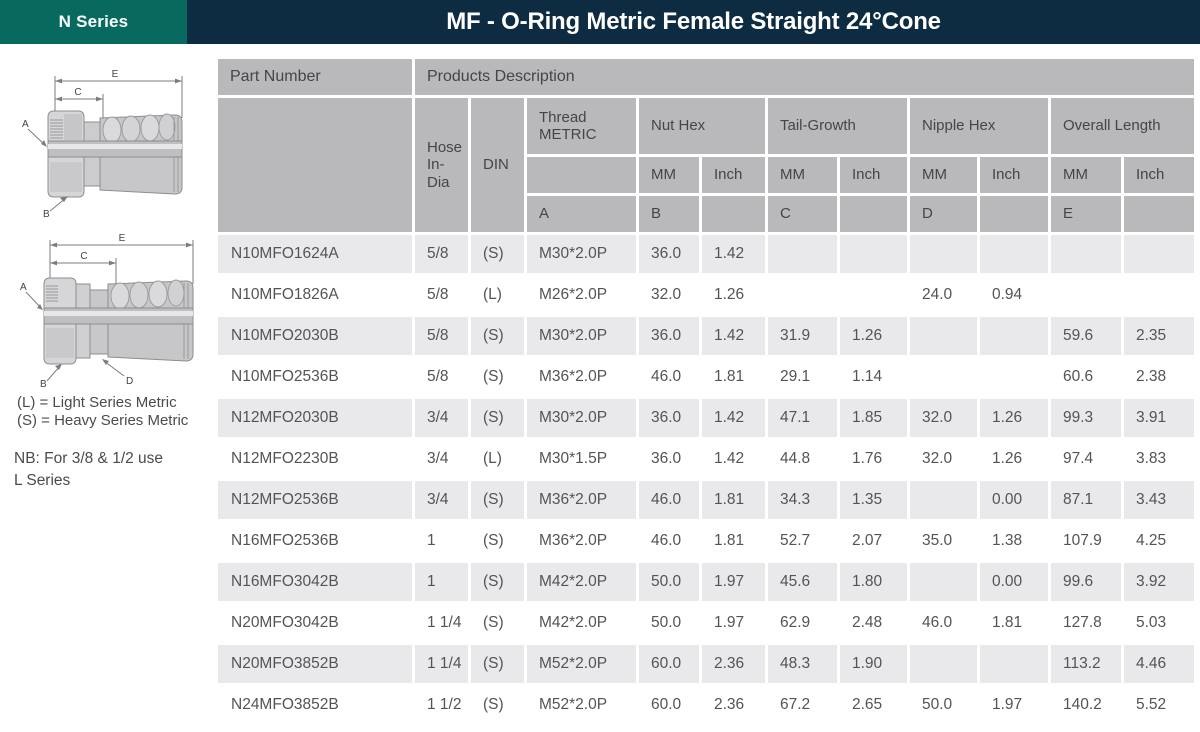 Image resolution: width=1200 pixels, height=732 pixels. What do you see at coordinates (873, 705) in the screenshot?
I see `data-cell: 2.65` at bounding box center [873, 705].